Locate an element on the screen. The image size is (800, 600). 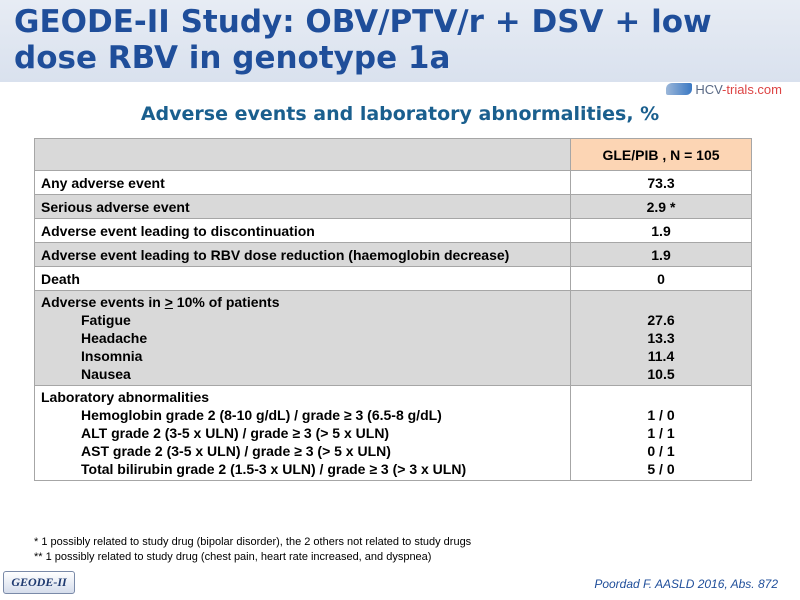
row-label: Any adverse event is located at coordinates (302, 182).